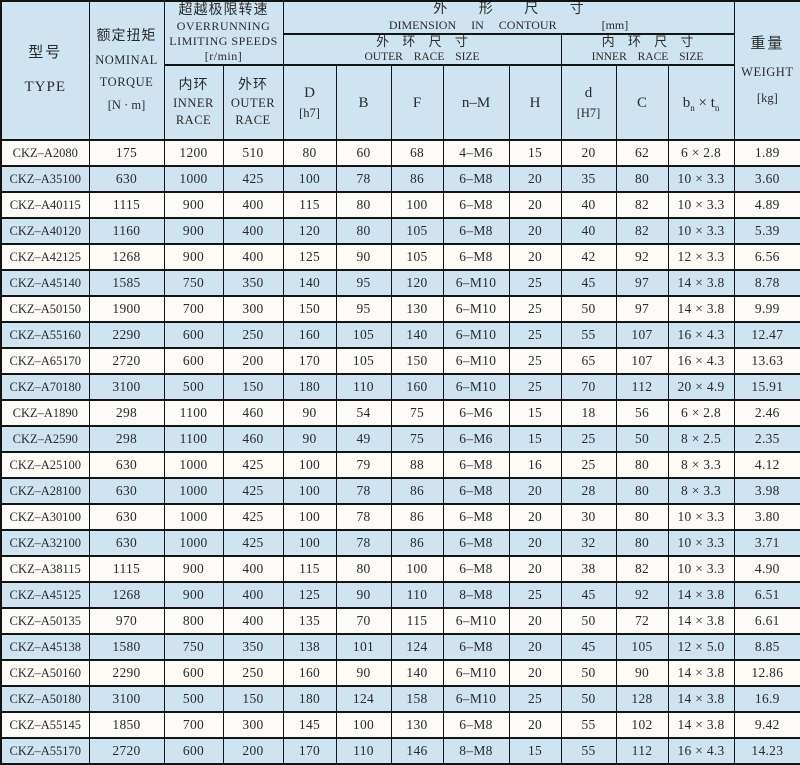 This screenshot has height=765, width=800. I want to click on f-dim-cell: 130, so click(417, 725).